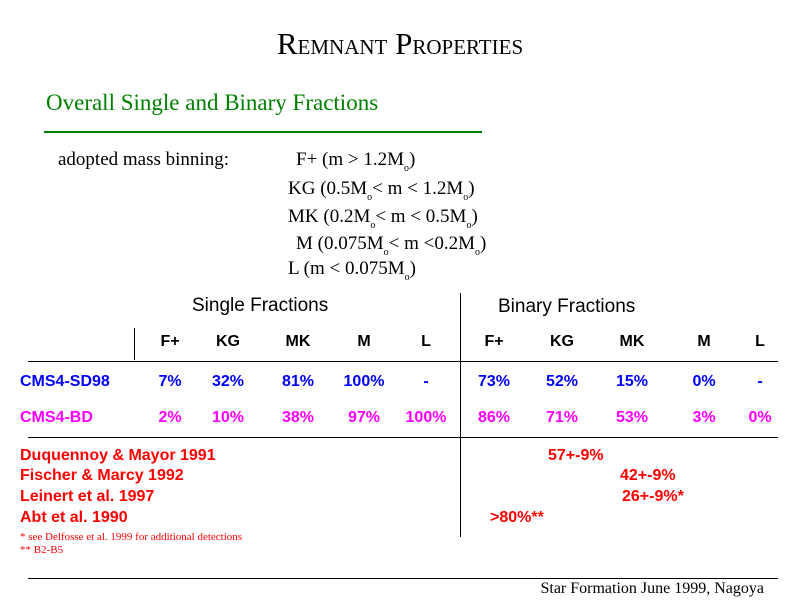 This screenshot has height=600, width=800. I want to click on table-cell: 15%, so click(632, 381).